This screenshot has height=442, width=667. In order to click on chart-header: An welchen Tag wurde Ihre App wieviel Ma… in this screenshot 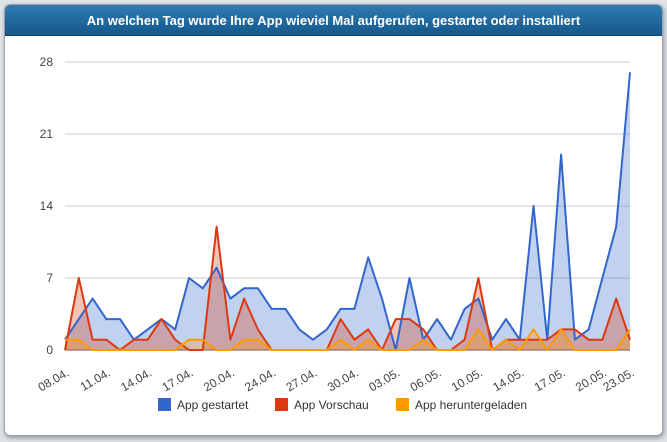, I will do `click(333, 20)`.